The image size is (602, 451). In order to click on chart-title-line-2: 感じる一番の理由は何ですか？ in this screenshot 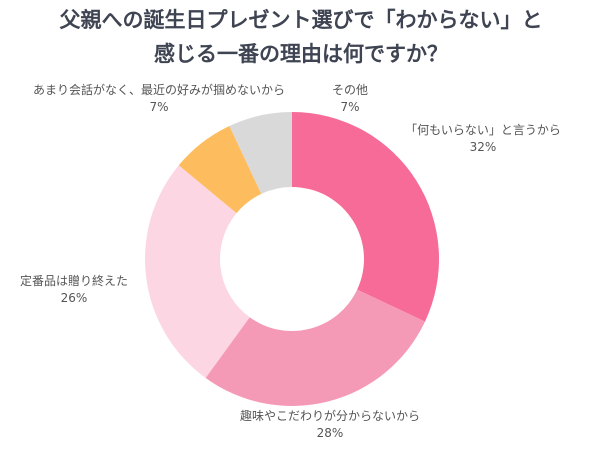, I will do `click(301, 54)`.